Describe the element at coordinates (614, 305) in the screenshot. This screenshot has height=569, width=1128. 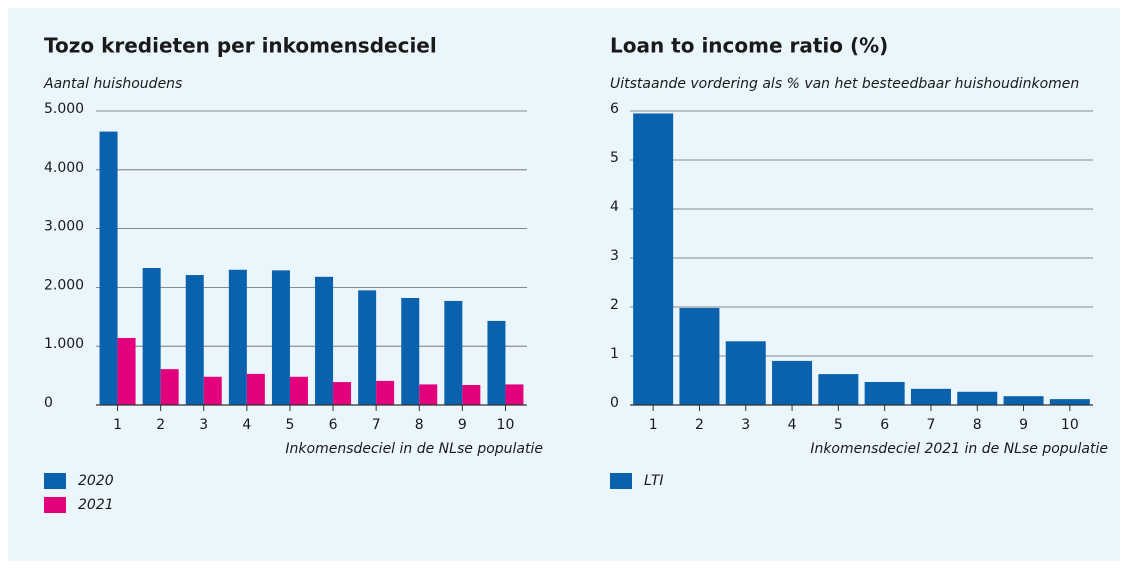
I see `y-tick-label: 2` at that location.